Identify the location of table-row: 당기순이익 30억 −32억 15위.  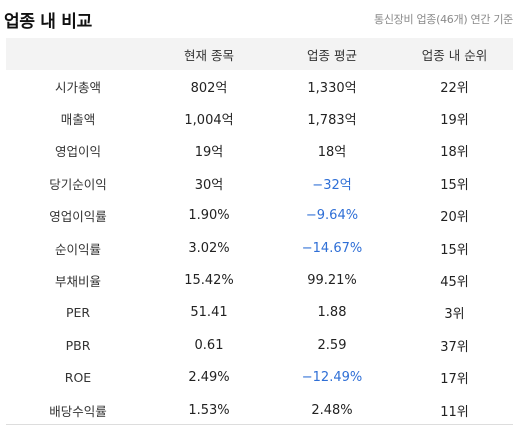
(259, 183).